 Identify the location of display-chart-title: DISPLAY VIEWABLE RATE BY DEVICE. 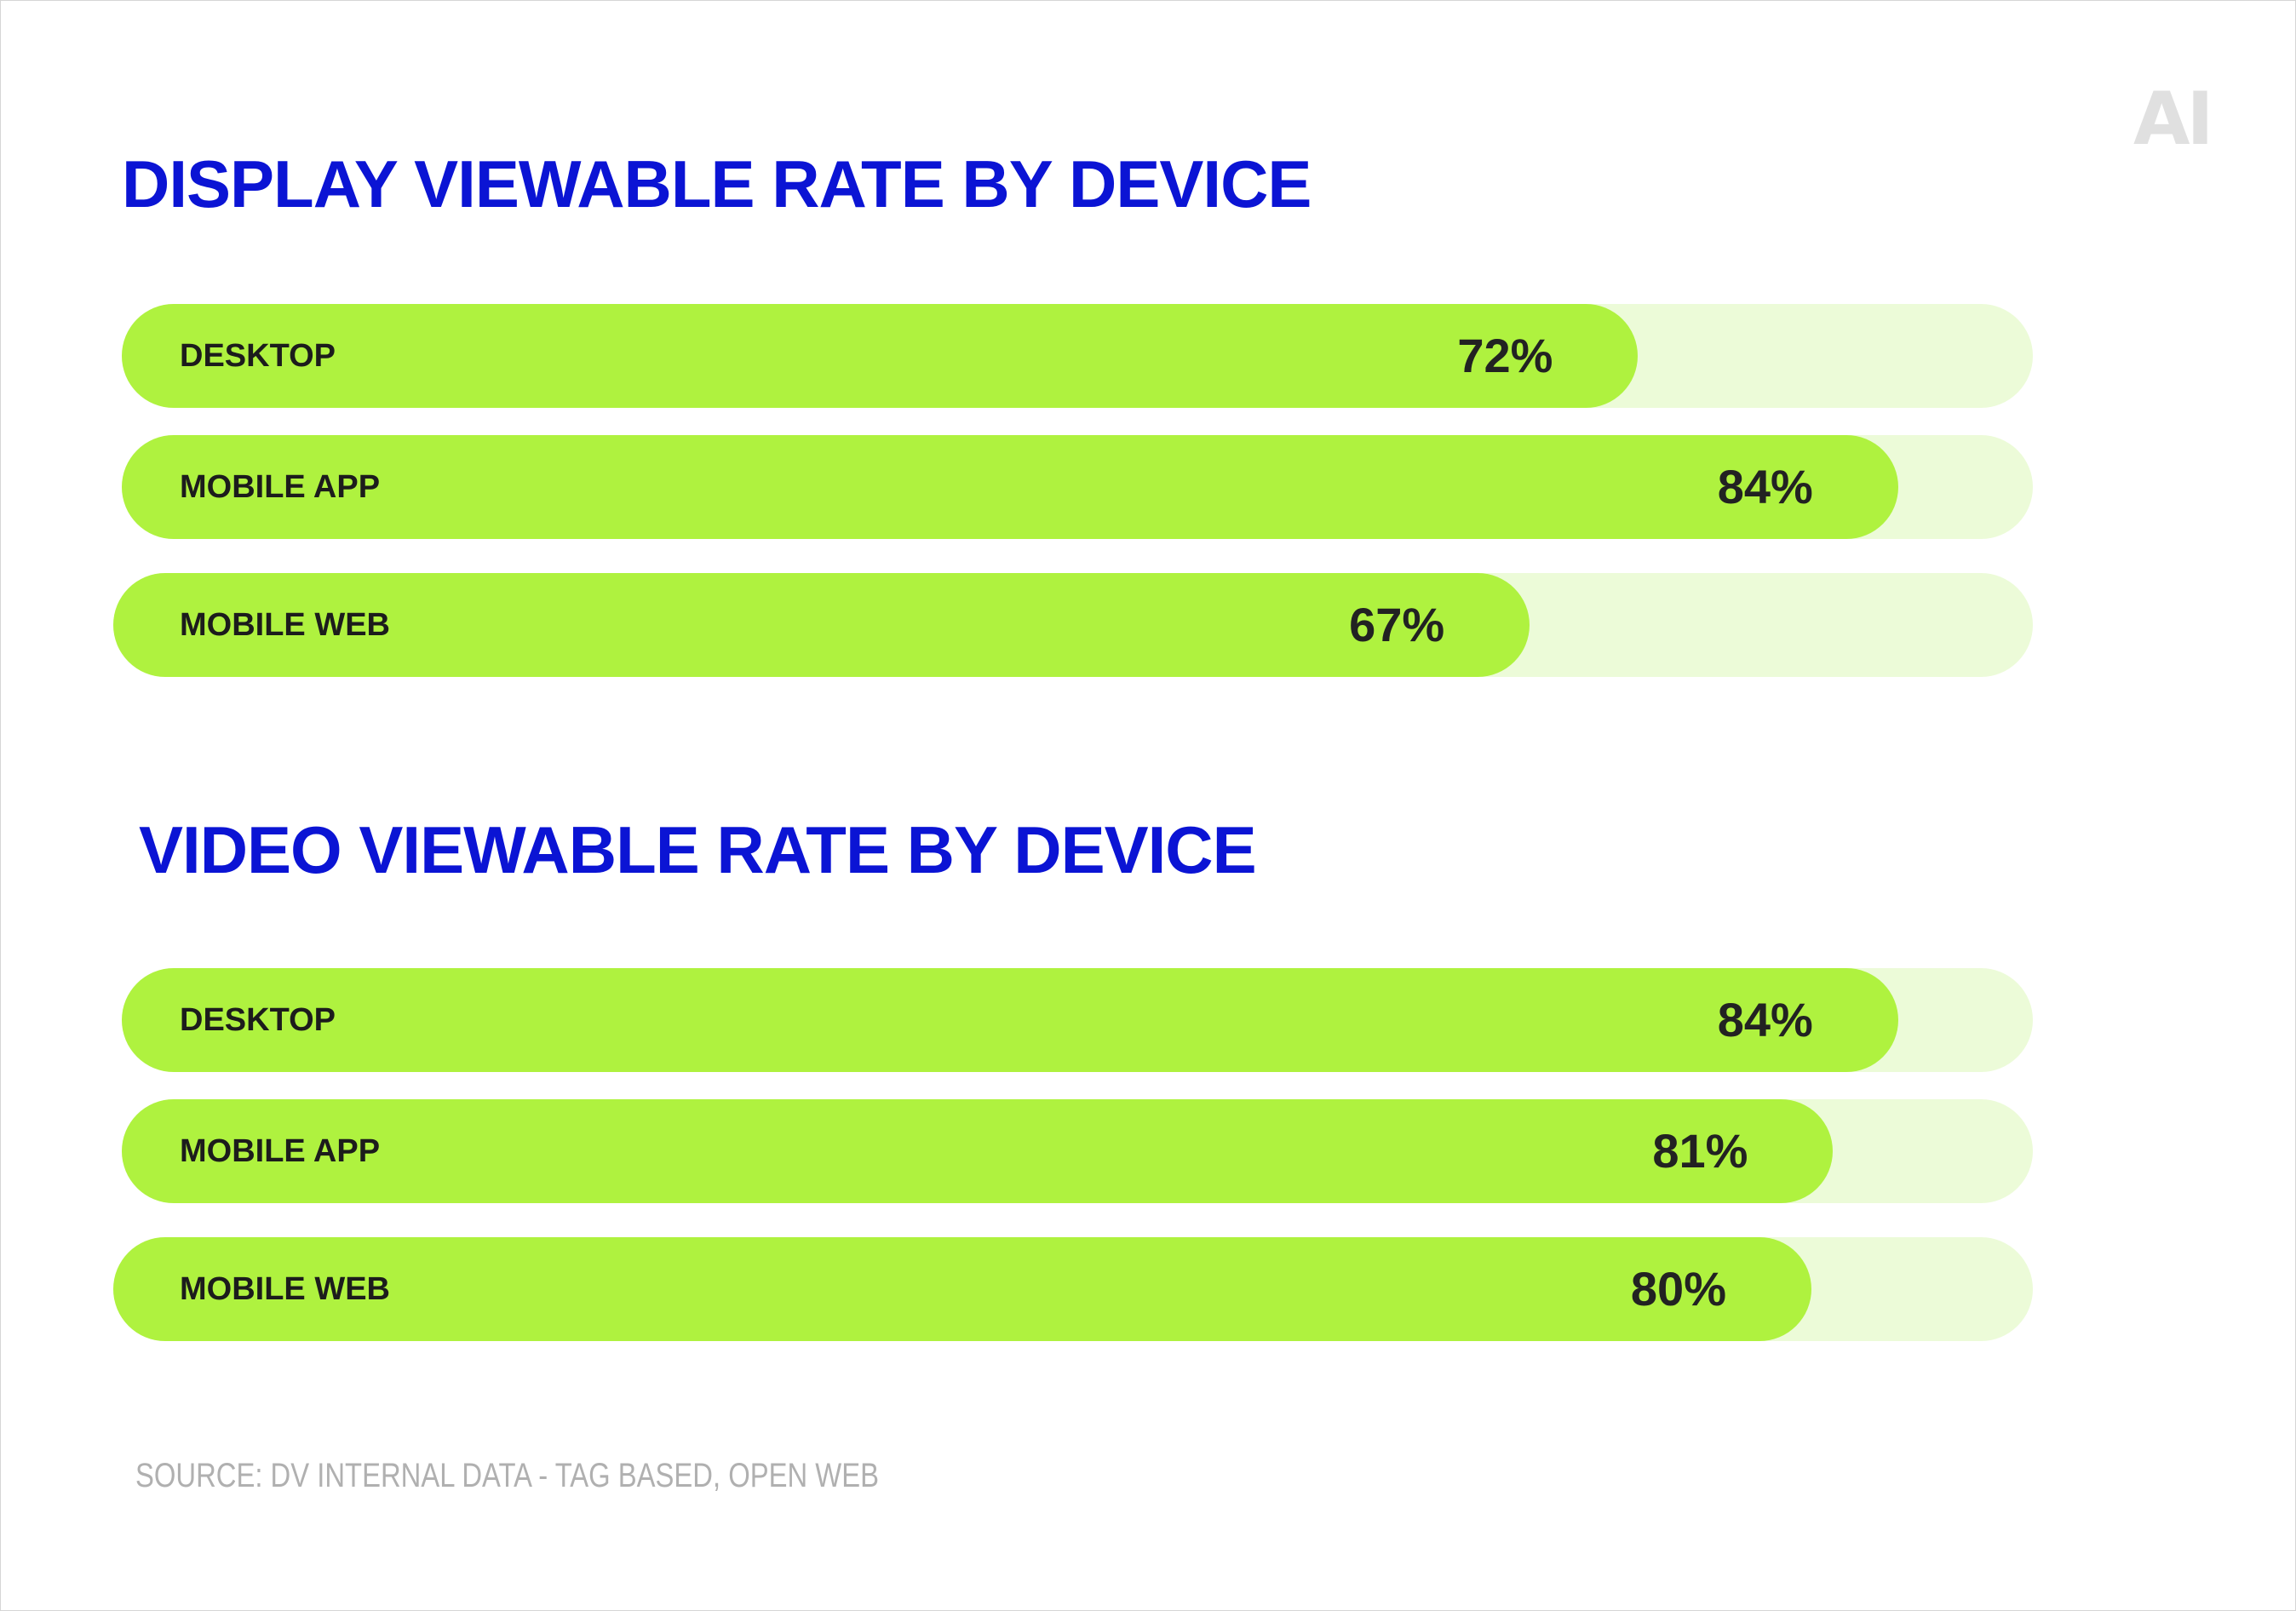
(717, 184).